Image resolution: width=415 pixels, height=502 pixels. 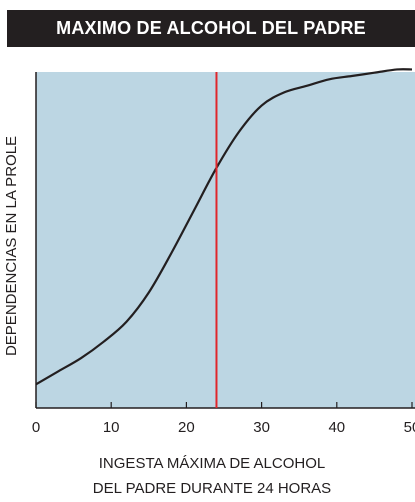 I want to click on x-axis-title-line-1: INGESTA MÁXIMA DE ALCOHOL, so click(x=212, y=463).